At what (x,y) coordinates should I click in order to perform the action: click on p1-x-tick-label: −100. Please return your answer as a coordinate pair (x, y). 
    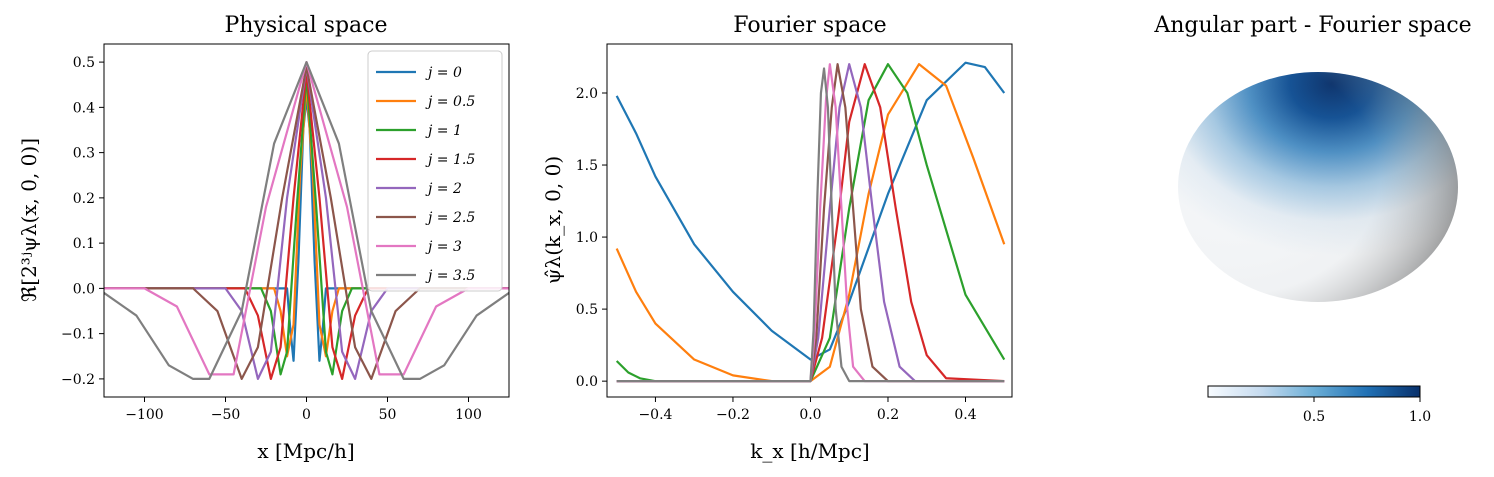
    Looking at the image, I should click on (144, 415).